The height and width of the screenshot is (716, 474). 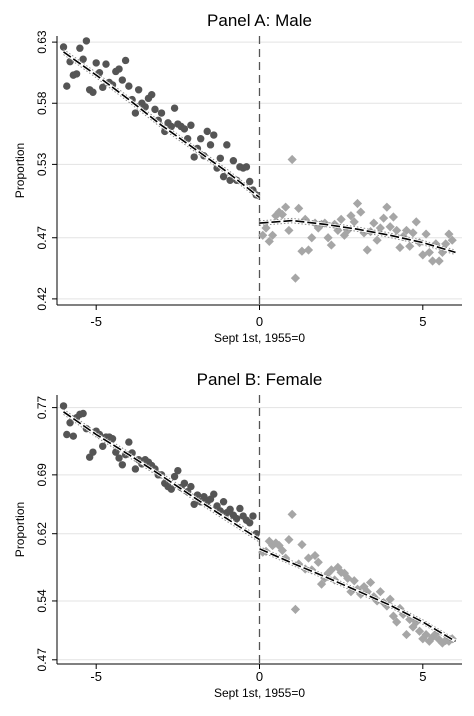 I want to click on fit-ci-upper-left, so click(x=161, y=473).